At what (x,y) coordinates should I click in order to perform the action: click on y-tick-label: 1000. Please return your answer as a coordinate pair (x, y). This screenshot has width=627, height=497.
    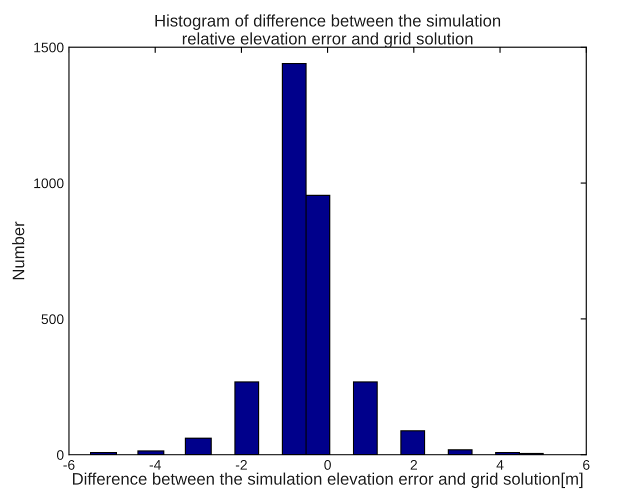
    Looking at the image, I should click on (49, 183).